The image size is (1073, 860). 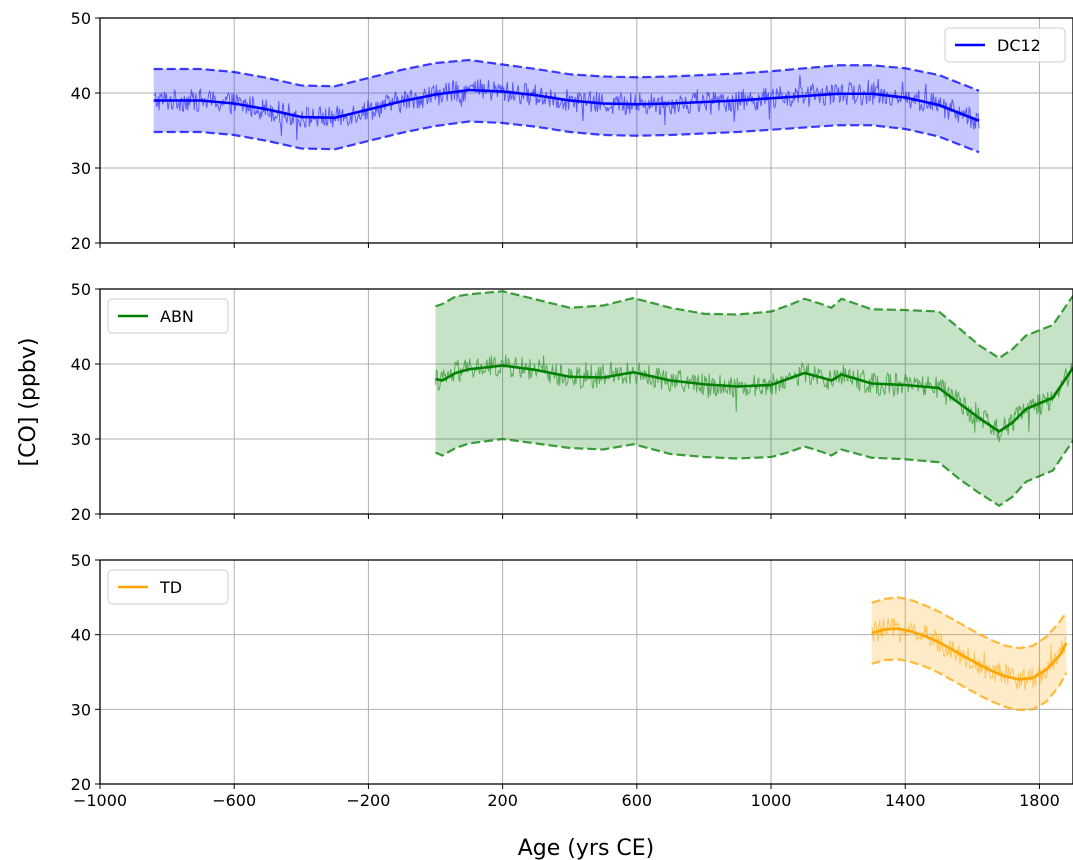 I want to click on x-axis-label: Age (yrs CE), so click(x=586, y=848).